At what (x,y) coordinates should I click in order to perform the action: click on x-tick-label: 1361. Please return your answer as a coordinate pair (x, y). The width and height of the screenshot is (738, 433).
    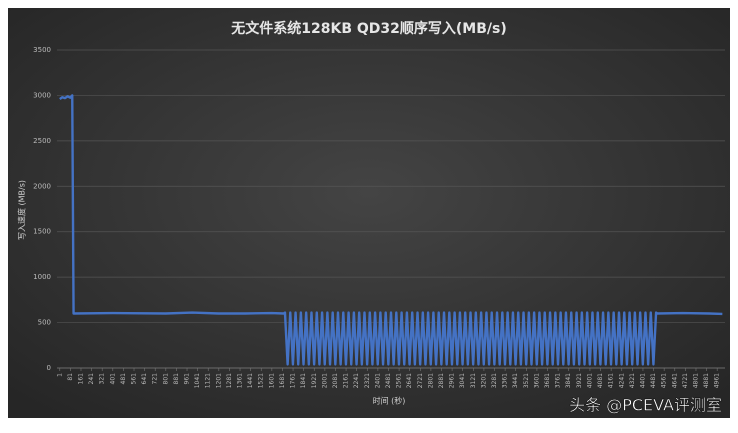
    Looking at the image, I should click on (240, 380).